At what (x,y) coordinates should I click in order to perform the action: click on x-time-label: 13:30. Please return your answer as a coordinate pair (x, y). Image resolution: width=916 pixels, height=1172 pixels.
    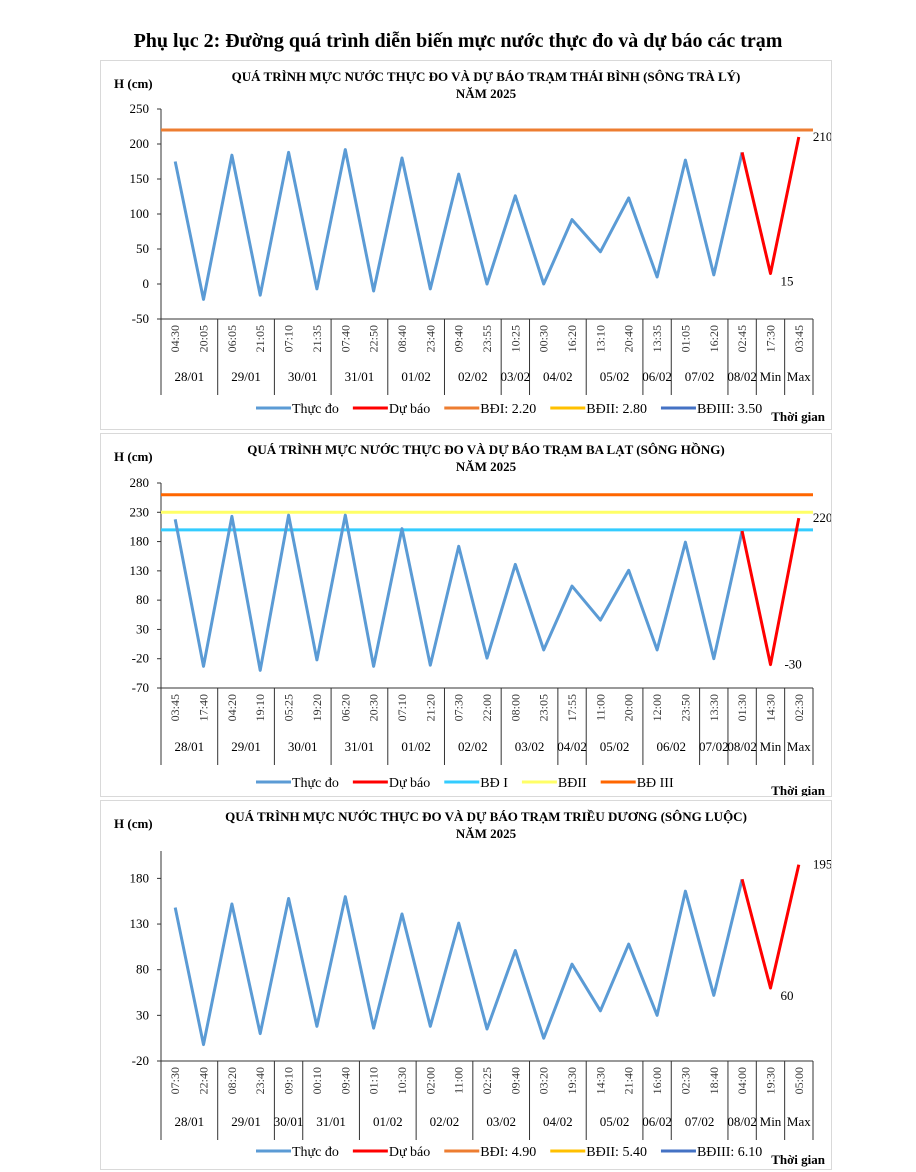
    Looking at the image, I should click on (714, 707).